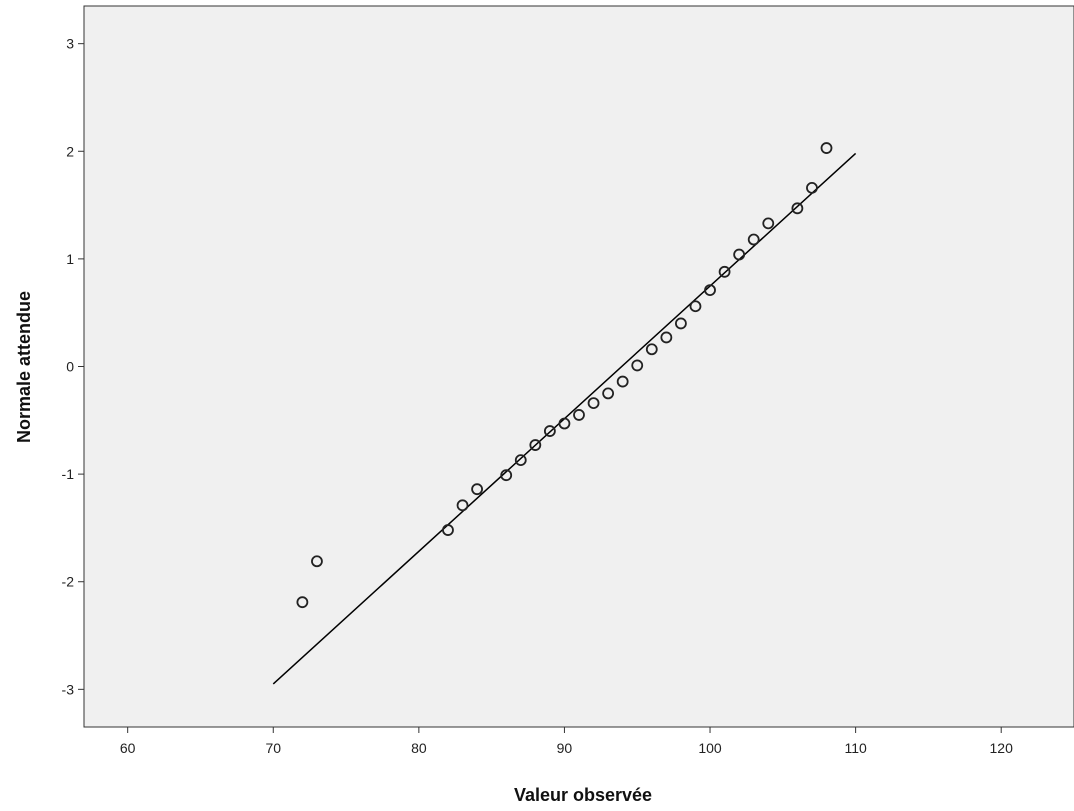 This screenshot has width=1074, height=811. What do you see at coordinates (70, 259) in the screenshot?
I see `y-tick-label: 1` at bounding box center [70, 259].